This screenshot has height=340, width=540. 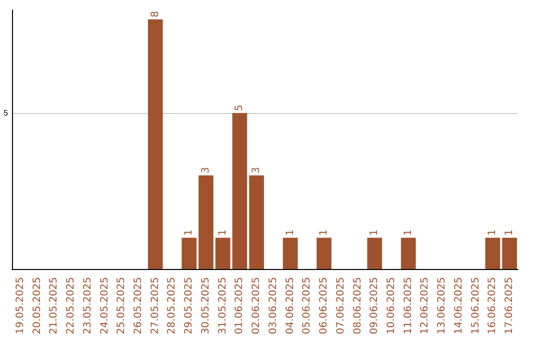 What do you see at coordinates (324, 305) in the screenshot?
I see `x-tick-label: 06.06.2025` at bounding box center [324, 305].